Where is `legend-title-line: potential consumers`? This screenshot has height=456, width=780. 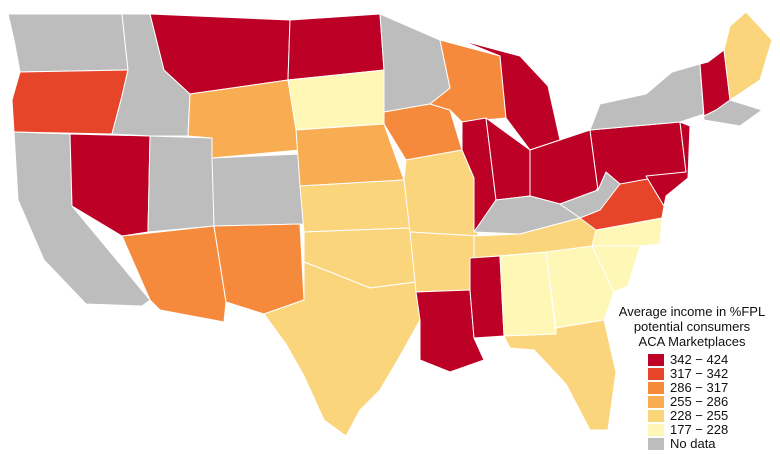
legend-title-line: potential consumers is located at coordinates (692, 326).